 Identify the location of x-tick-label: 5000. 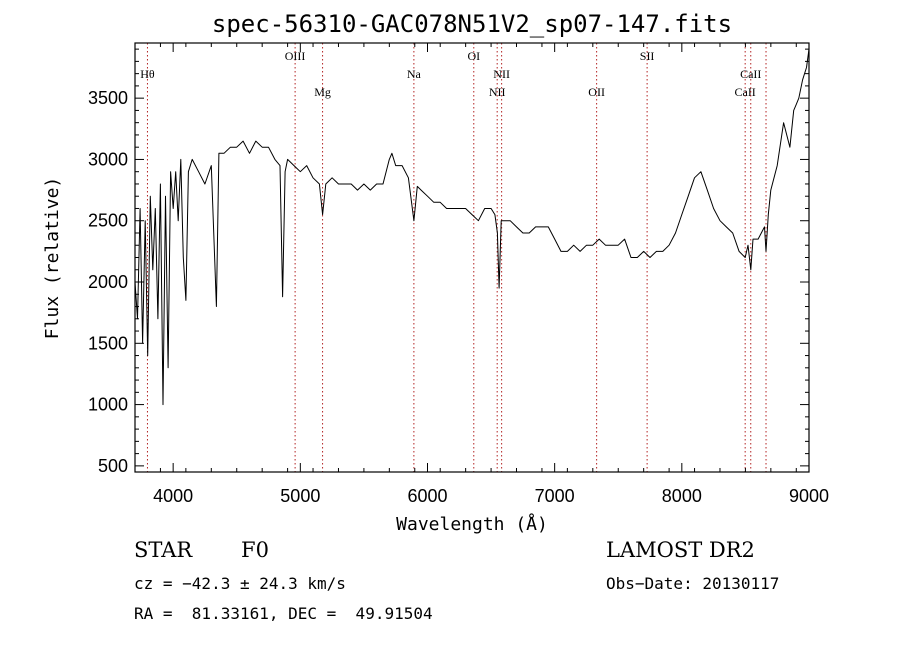
(300, 496).